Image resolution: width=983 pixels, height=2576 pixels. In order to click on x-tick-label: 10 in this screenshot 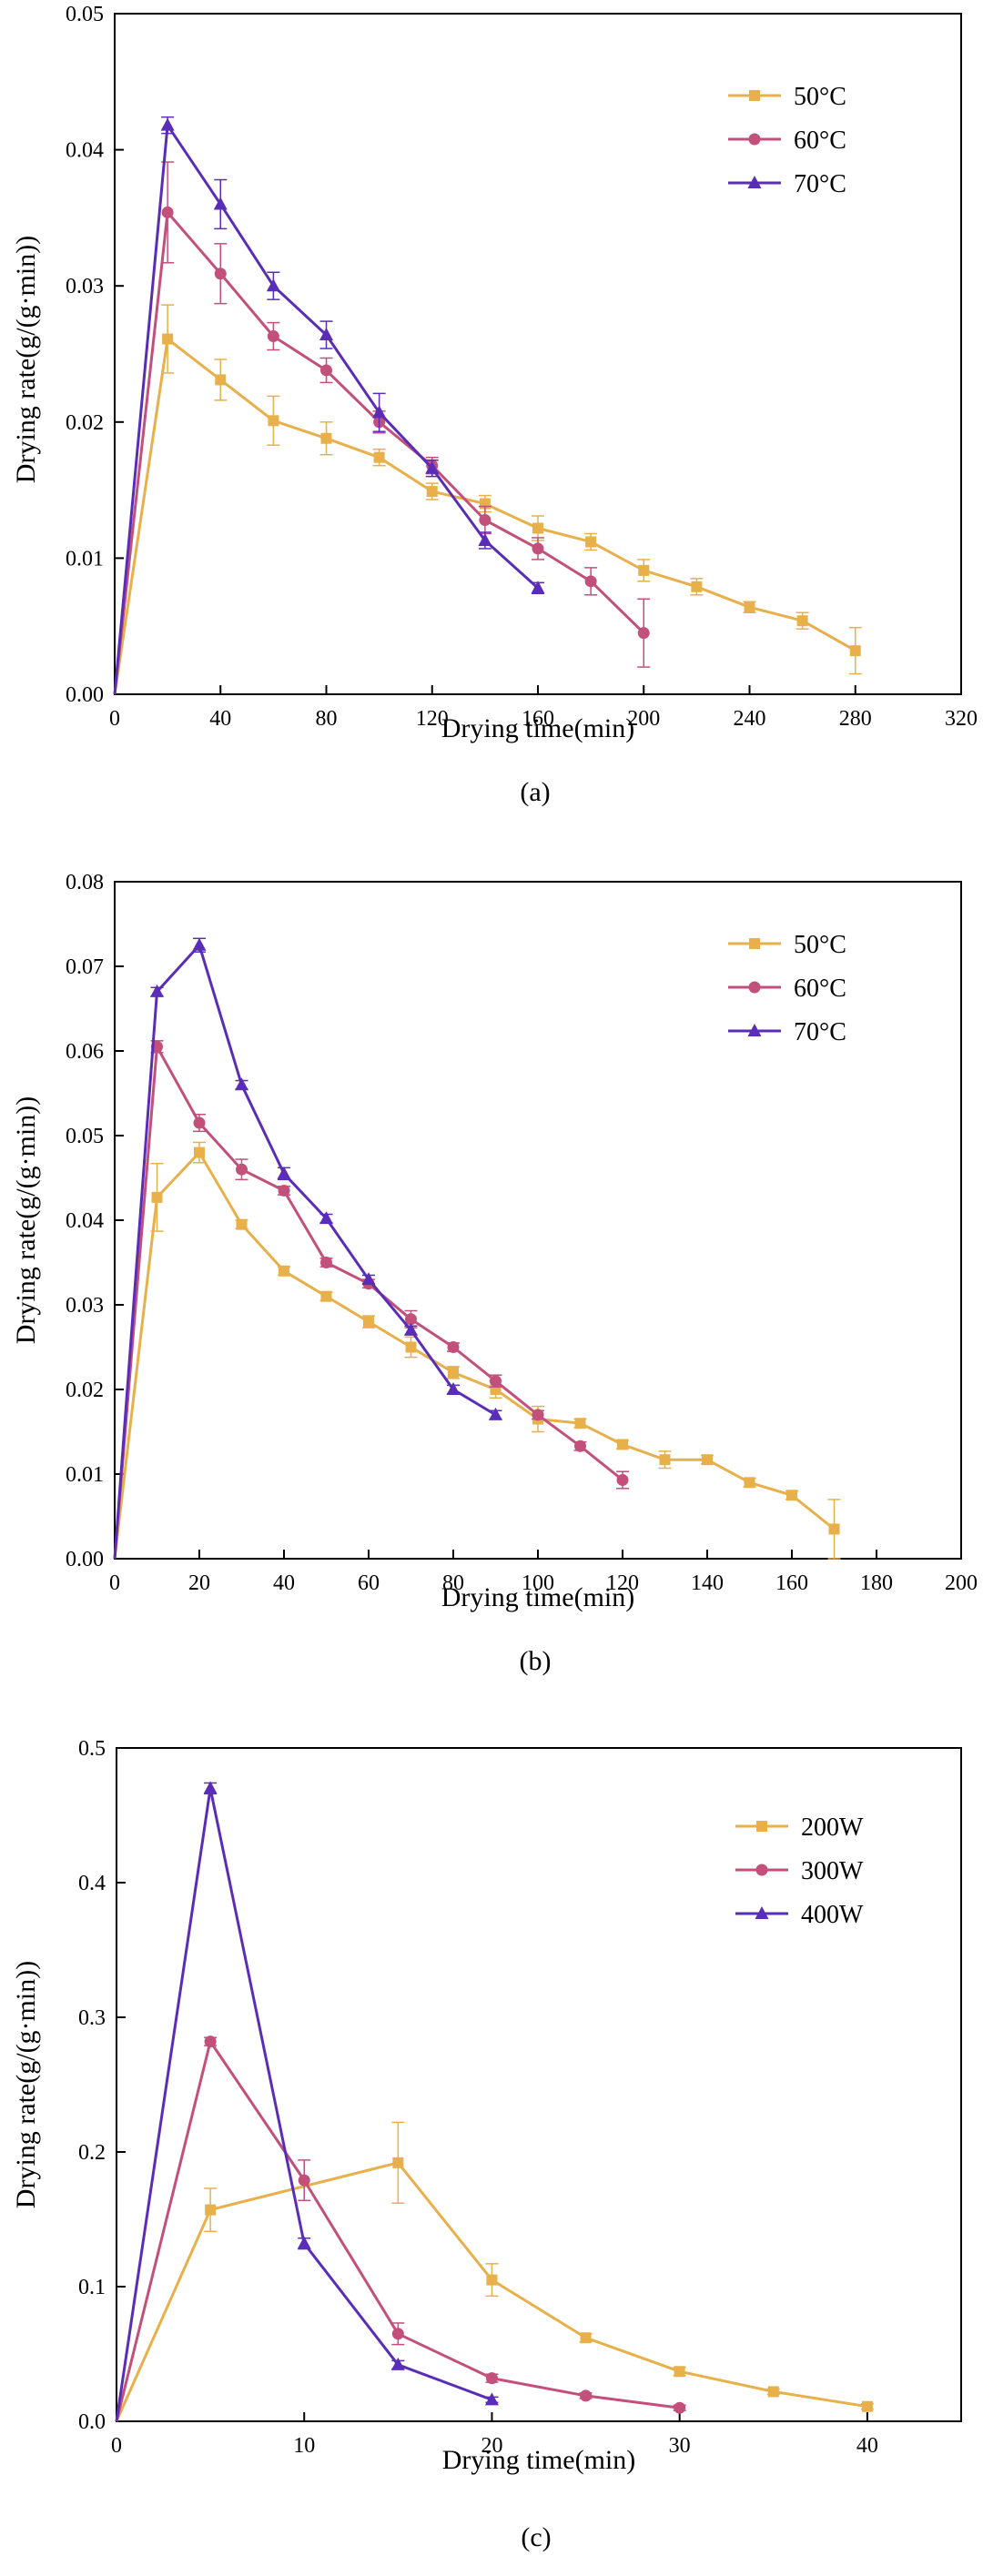, I will do `click(304, 2446)`.